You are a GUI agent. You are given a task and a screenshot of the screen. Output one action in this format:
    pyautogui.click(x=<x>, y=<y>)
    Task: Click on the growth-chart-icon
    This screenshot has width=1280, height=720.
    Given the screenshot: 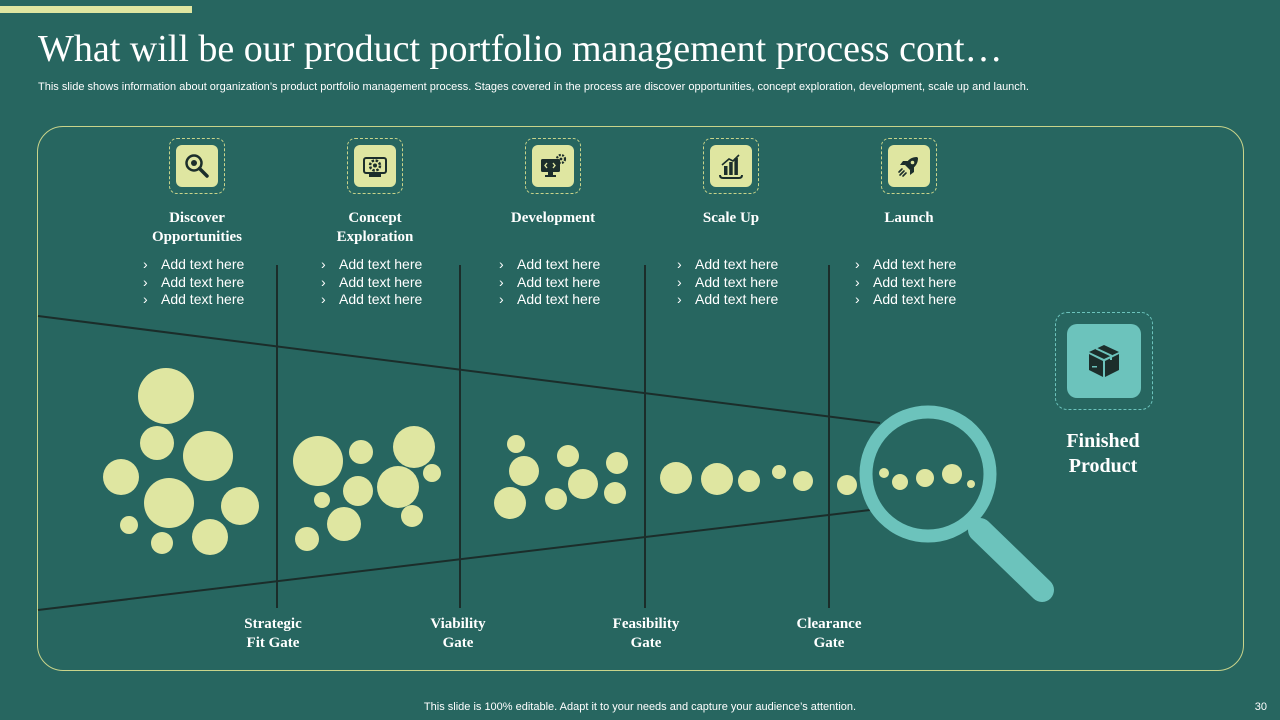 What is the action you would take?
    pyautogui.click(x=731, y=166)
    